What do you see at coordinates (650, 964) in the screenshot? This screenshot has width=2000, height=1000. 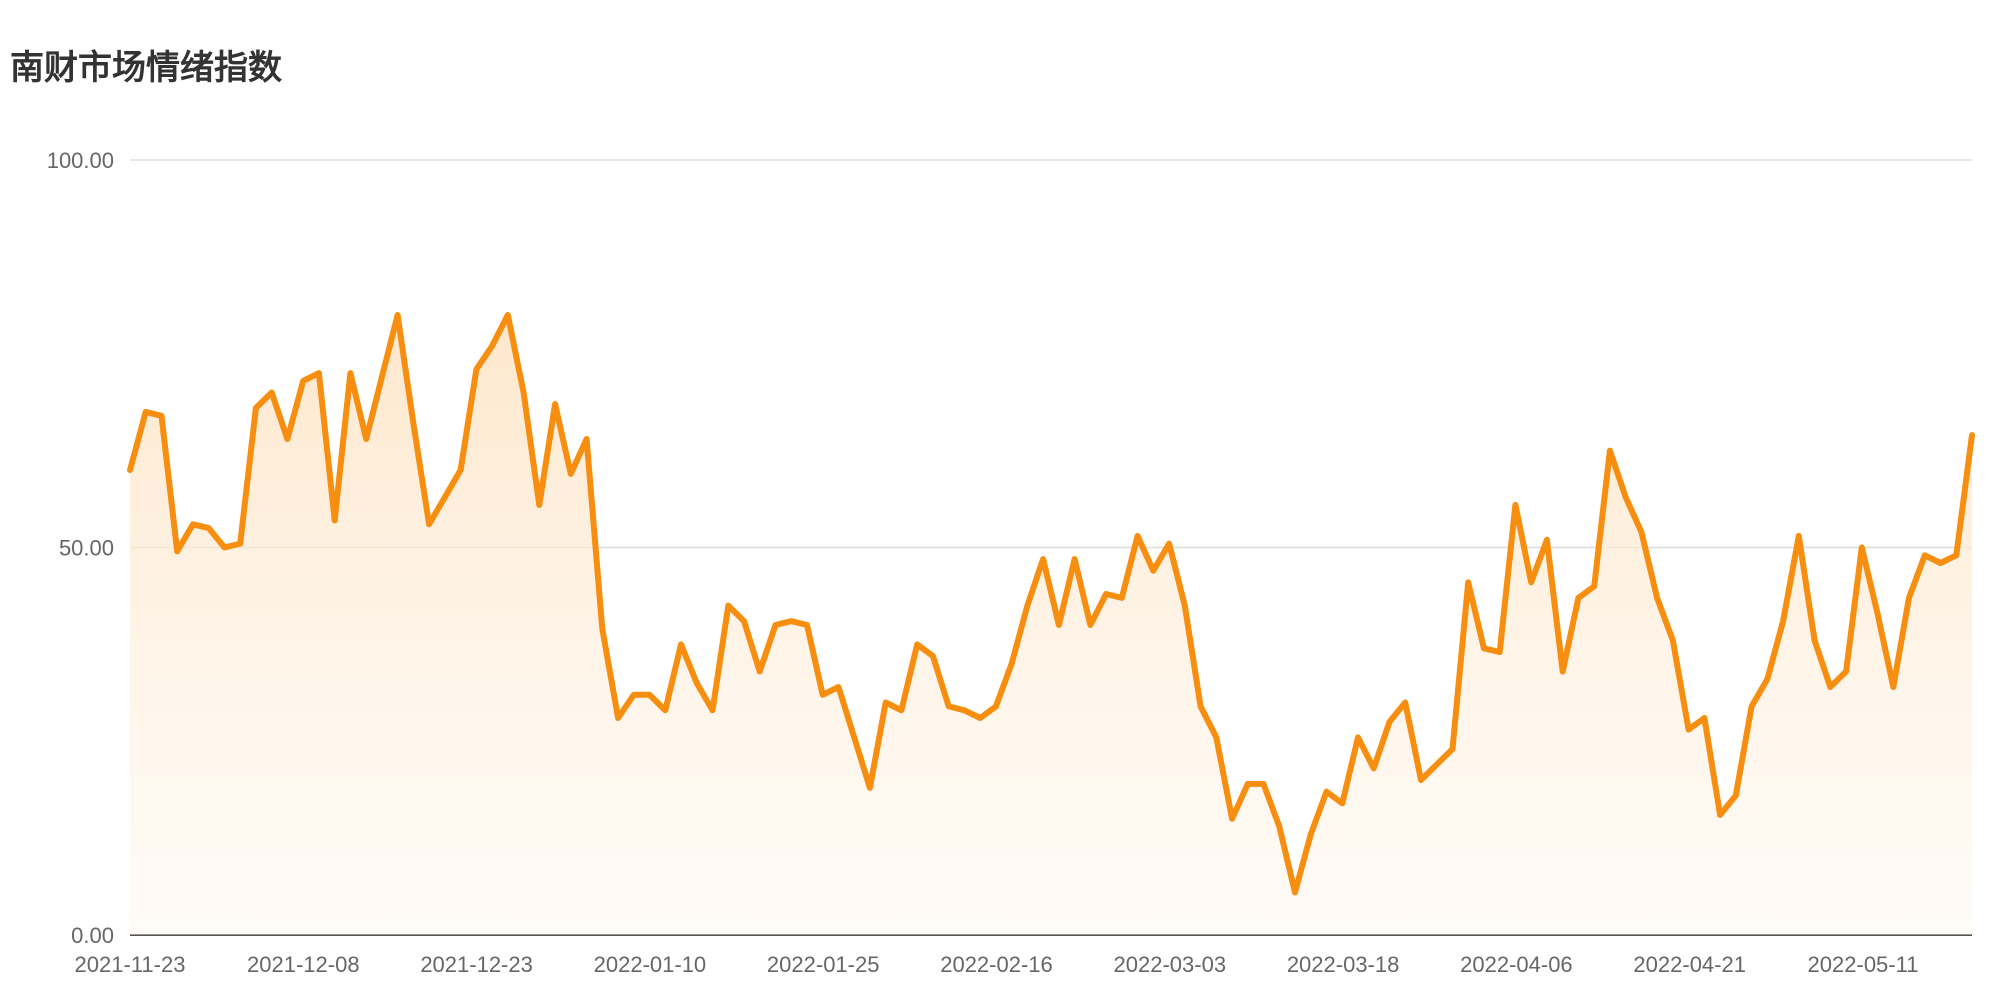 I see `x-tick-label: 2022-01-10` at bounding box center [650, 964].